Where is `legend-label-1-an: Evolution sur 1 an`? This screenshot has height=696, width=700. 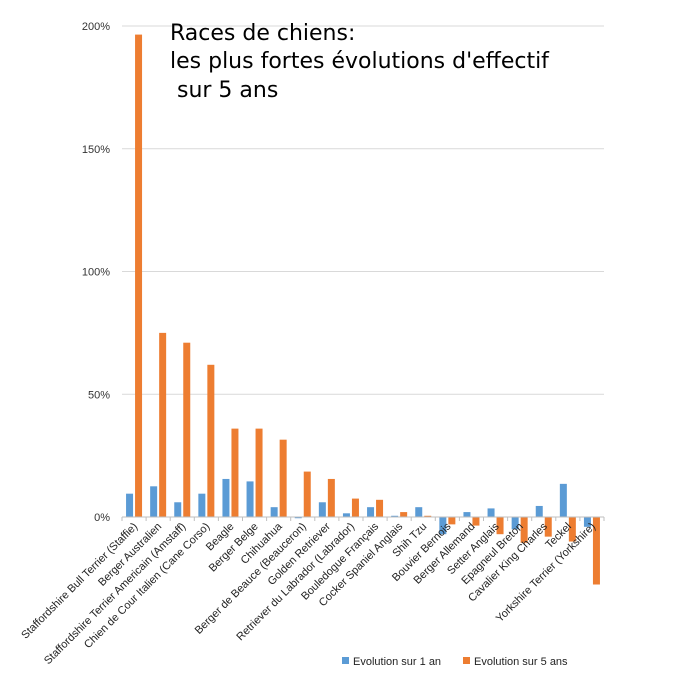 legend-label-1-an: Evolution sur 1 an is located at coordinates (397, 662).